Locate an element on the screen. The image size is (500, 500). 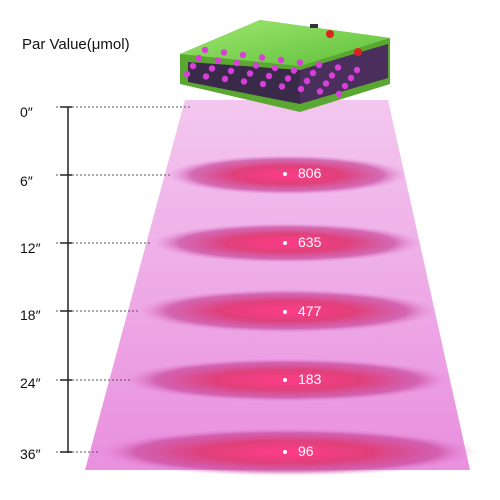
chart-title: Par Value(μmol) is located at coordinates (76, 44).